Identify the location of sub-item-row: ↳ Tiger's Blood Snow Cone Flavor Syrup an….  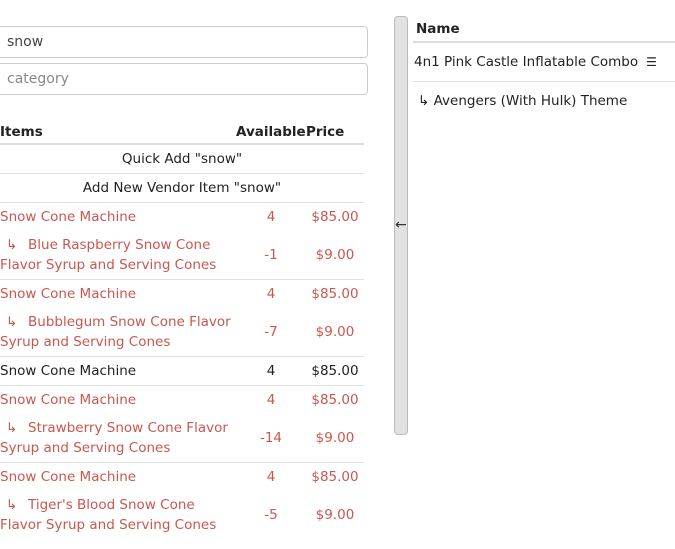
(182, 515).